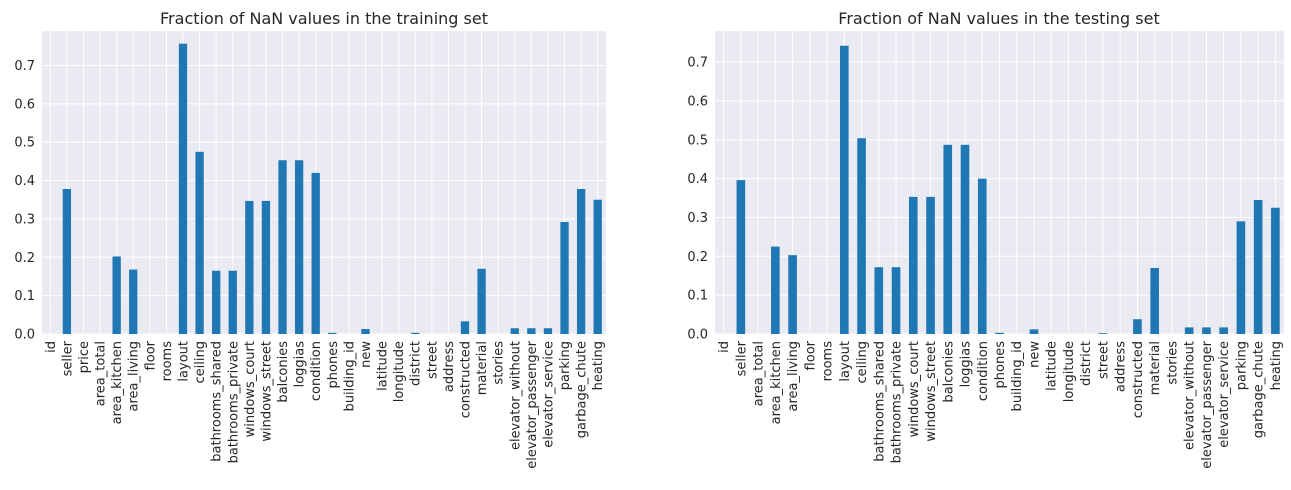  I want to click on testing-x-tick-label: longitude, so click(1069, 371).